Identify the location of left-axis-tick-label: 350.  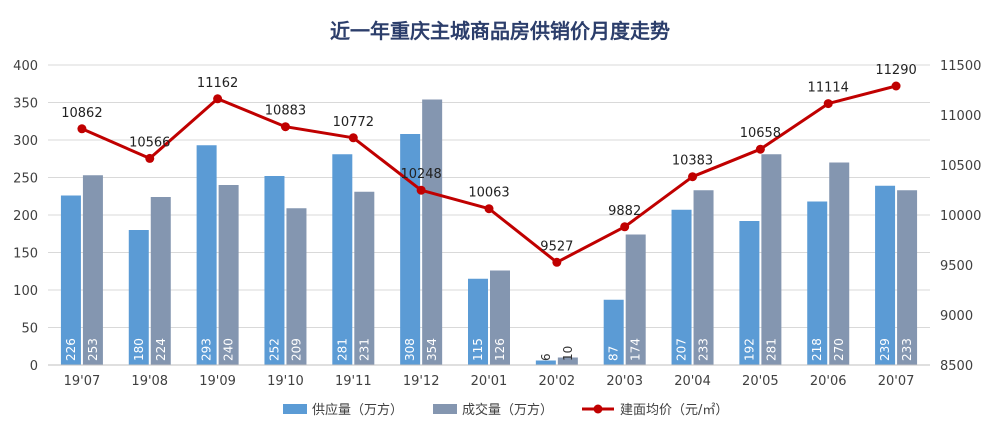
(25, 104).